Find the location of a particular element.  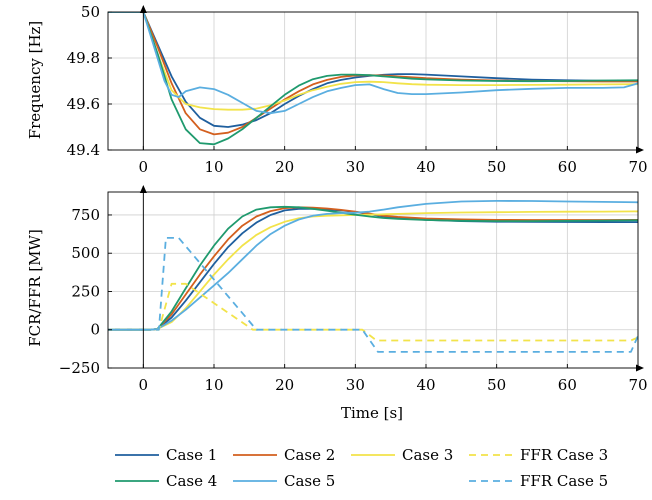

y-tick-label: 0 is located at coordinates (95, 330).